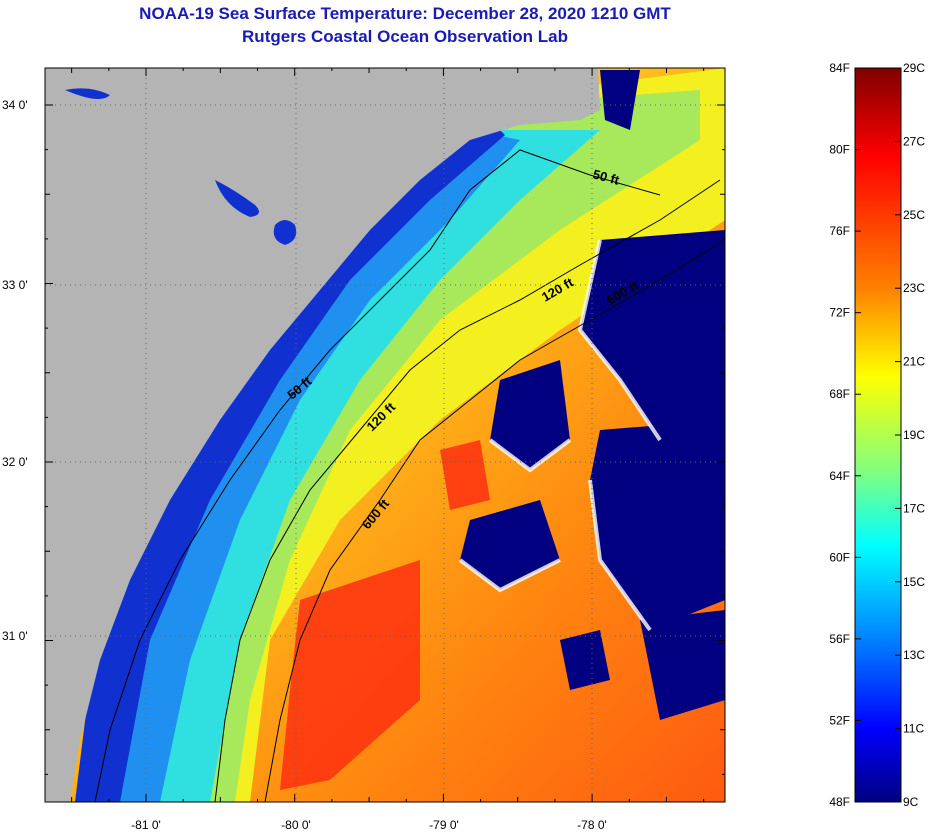  What do you see at coordinates (606, 177) in the screenshot?
I see `contour-label-50ft-north: 50 ft` at bounding box center [606, 177].